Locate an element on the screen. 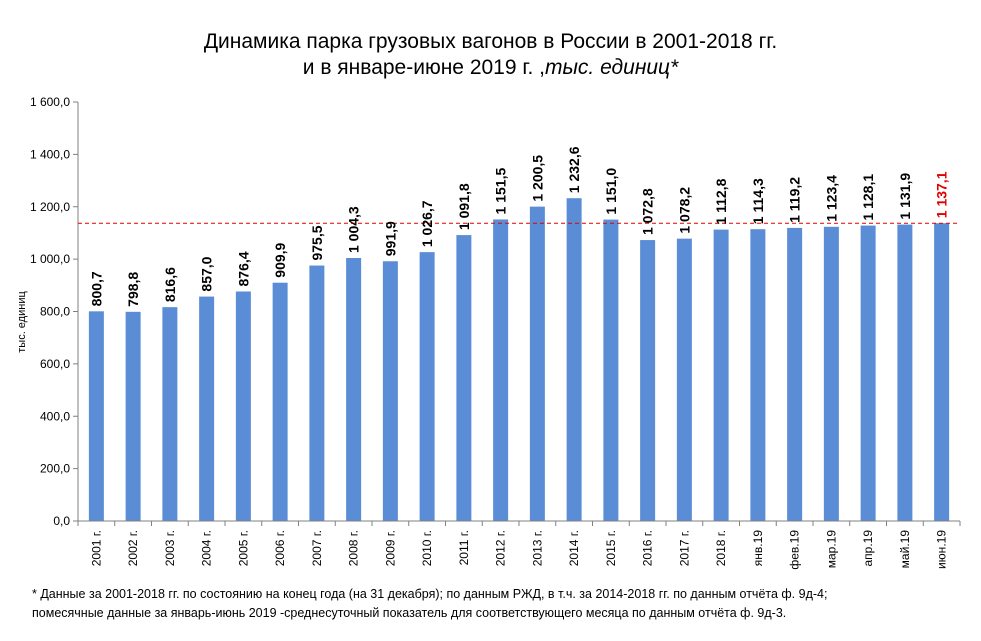 This screenshot has height=641, width=981. x-tick-label: 2004 г. is located at coordinates (207, 548).